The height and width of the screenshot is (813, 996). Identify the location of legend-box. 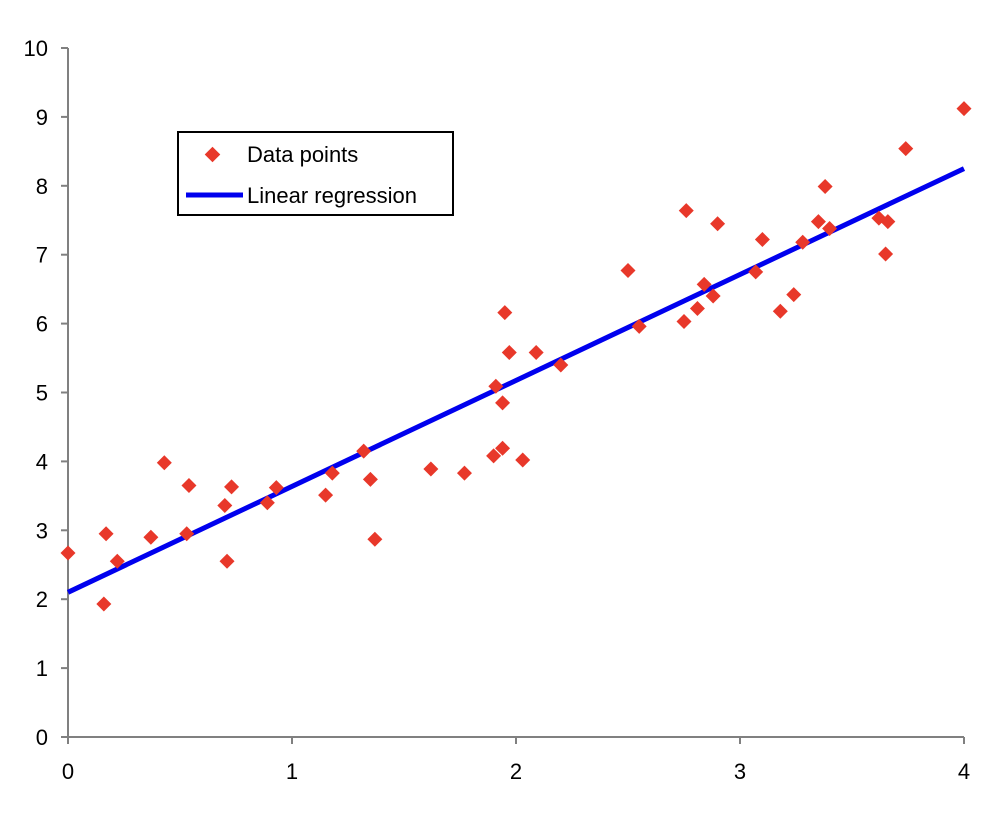
(315, 173).